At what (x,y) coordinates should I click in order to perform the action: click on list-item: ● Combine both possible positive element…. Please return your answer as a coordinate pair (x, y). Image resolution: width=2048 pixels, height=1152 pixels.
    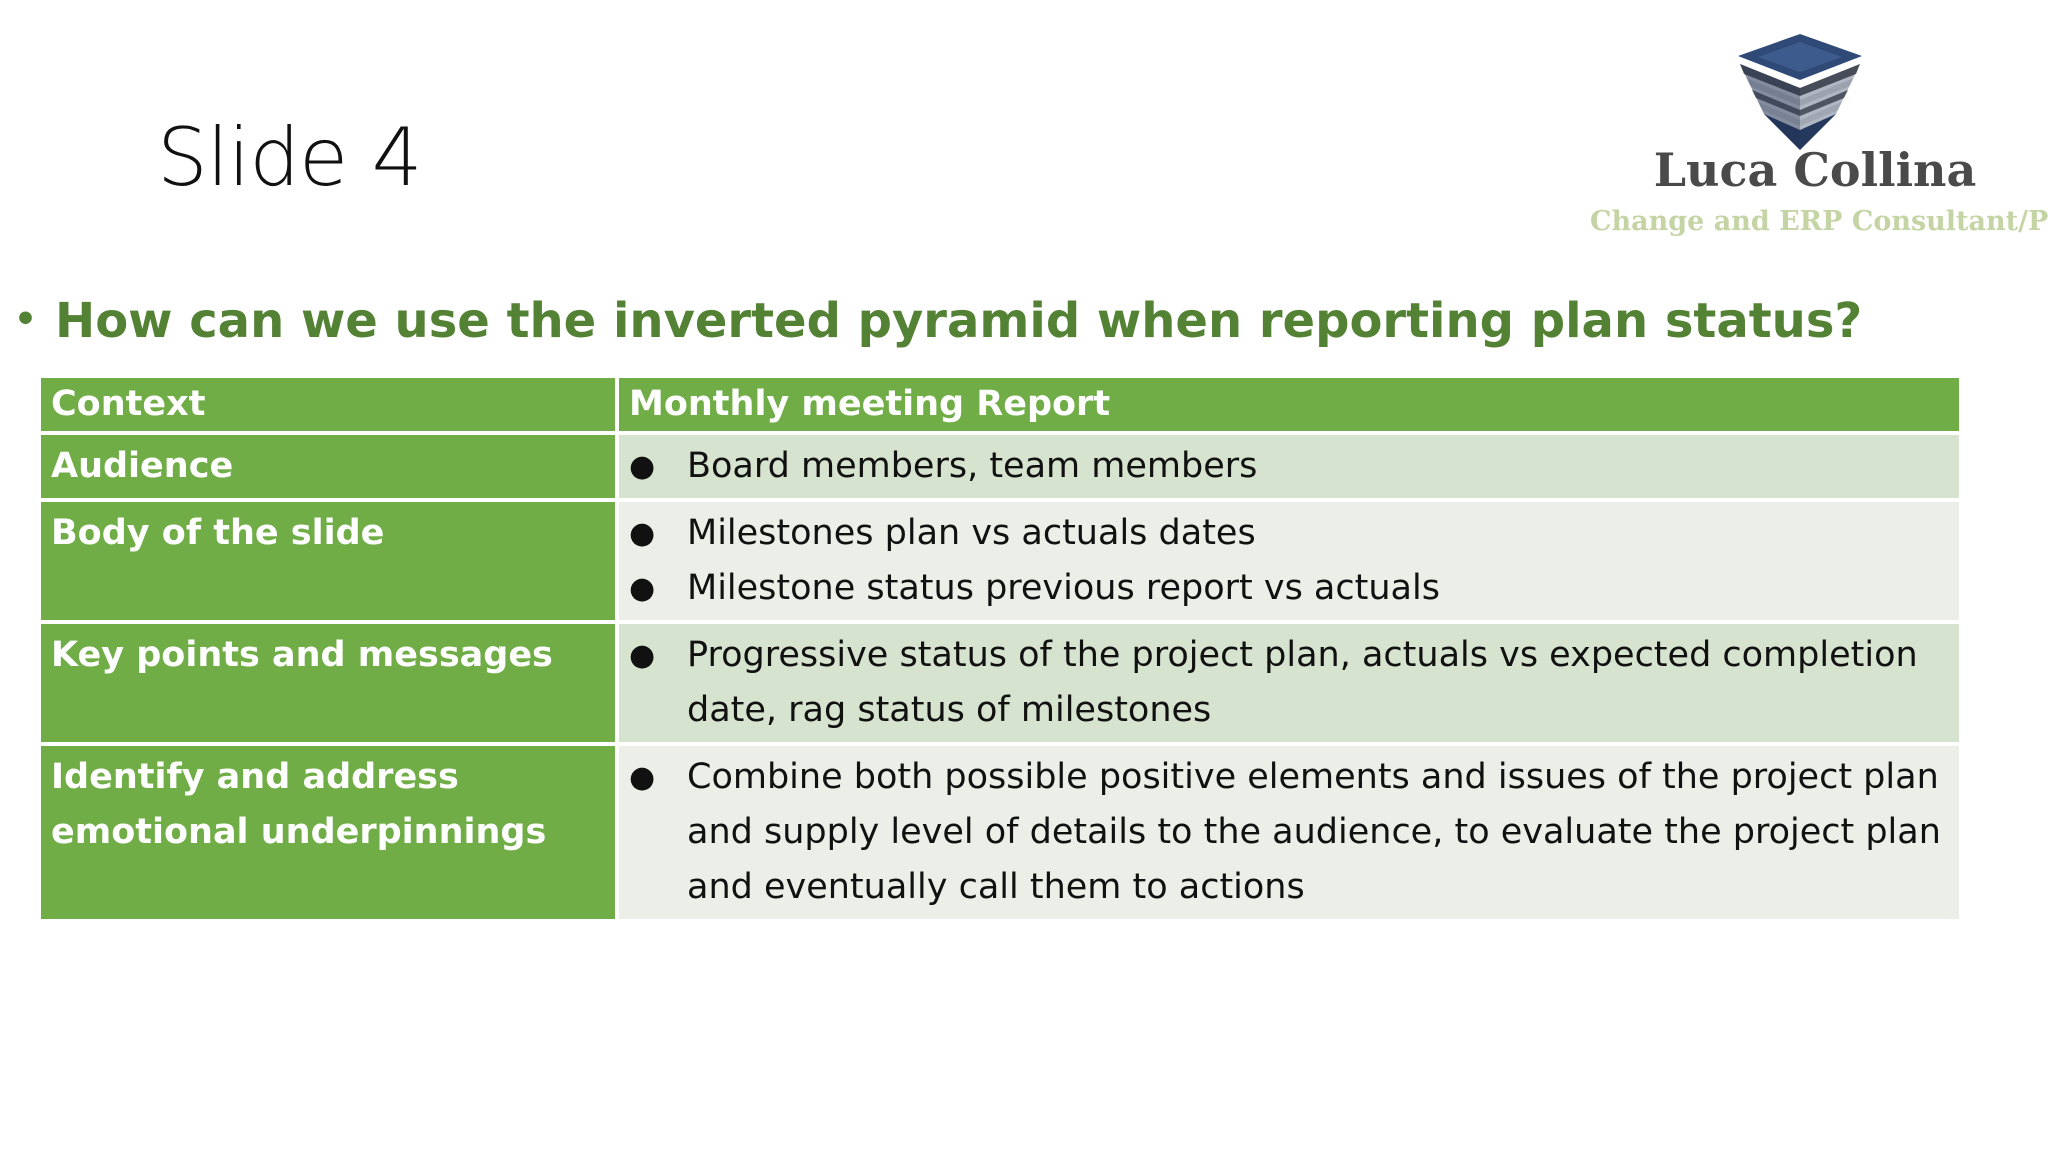
    Looking at the image, I should click on (1289, 832).